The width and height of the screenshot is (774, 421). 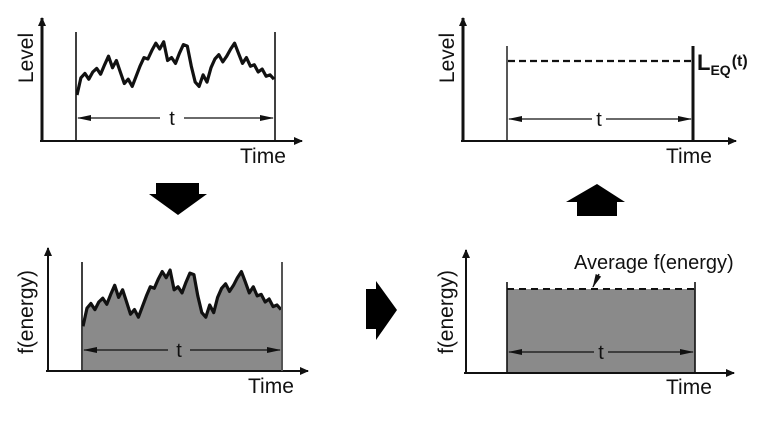 What do you see at coordinates (381, 310) in the screenshot?
I see `flow-arrow-right` at bounding box center [381, 310].